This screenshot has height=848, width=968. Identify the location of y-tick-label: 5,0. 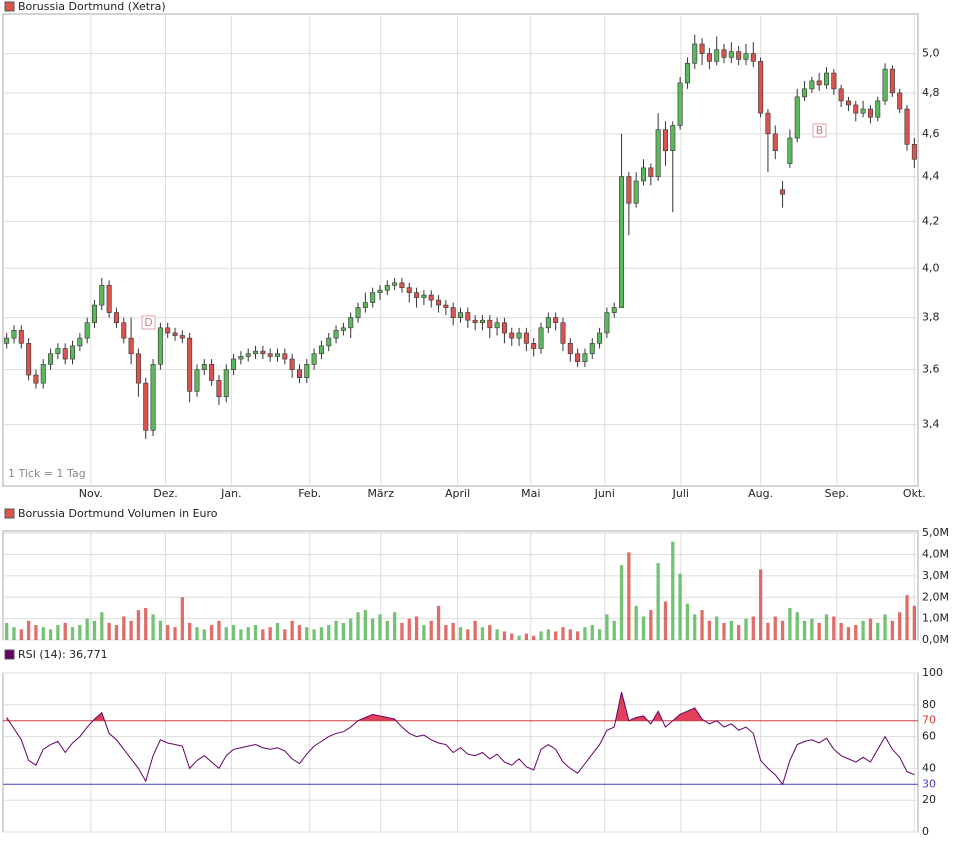
(931, 53).